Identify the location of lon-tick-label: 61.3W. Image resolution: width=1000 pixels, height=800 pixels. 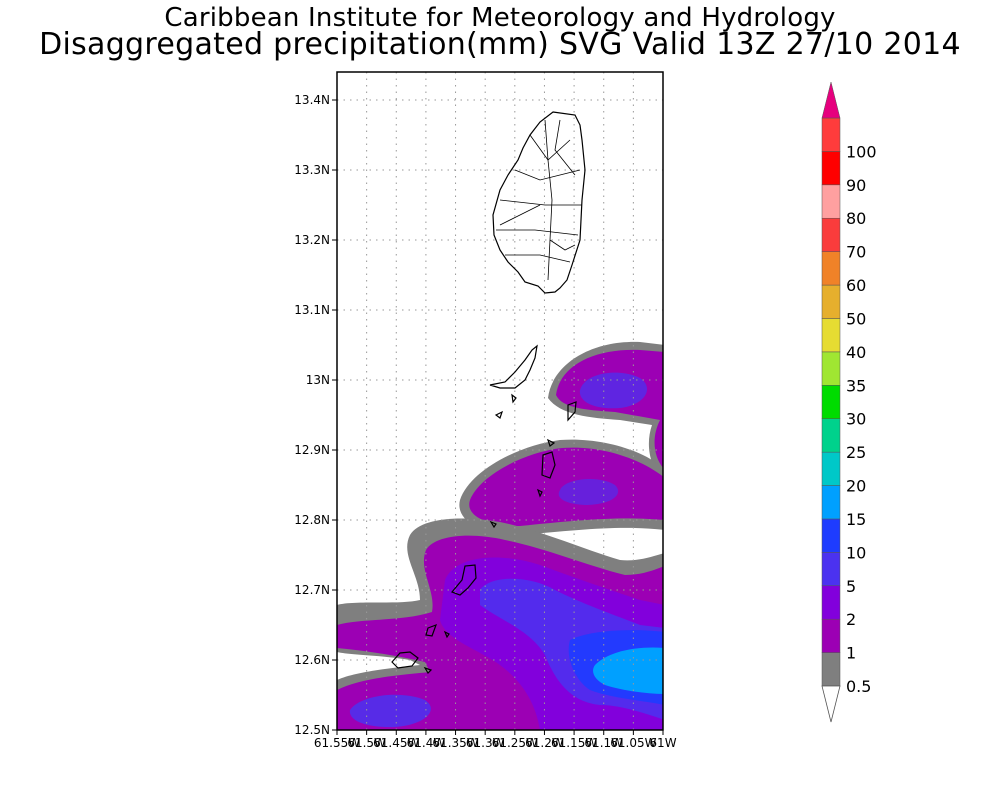
(485, 743).